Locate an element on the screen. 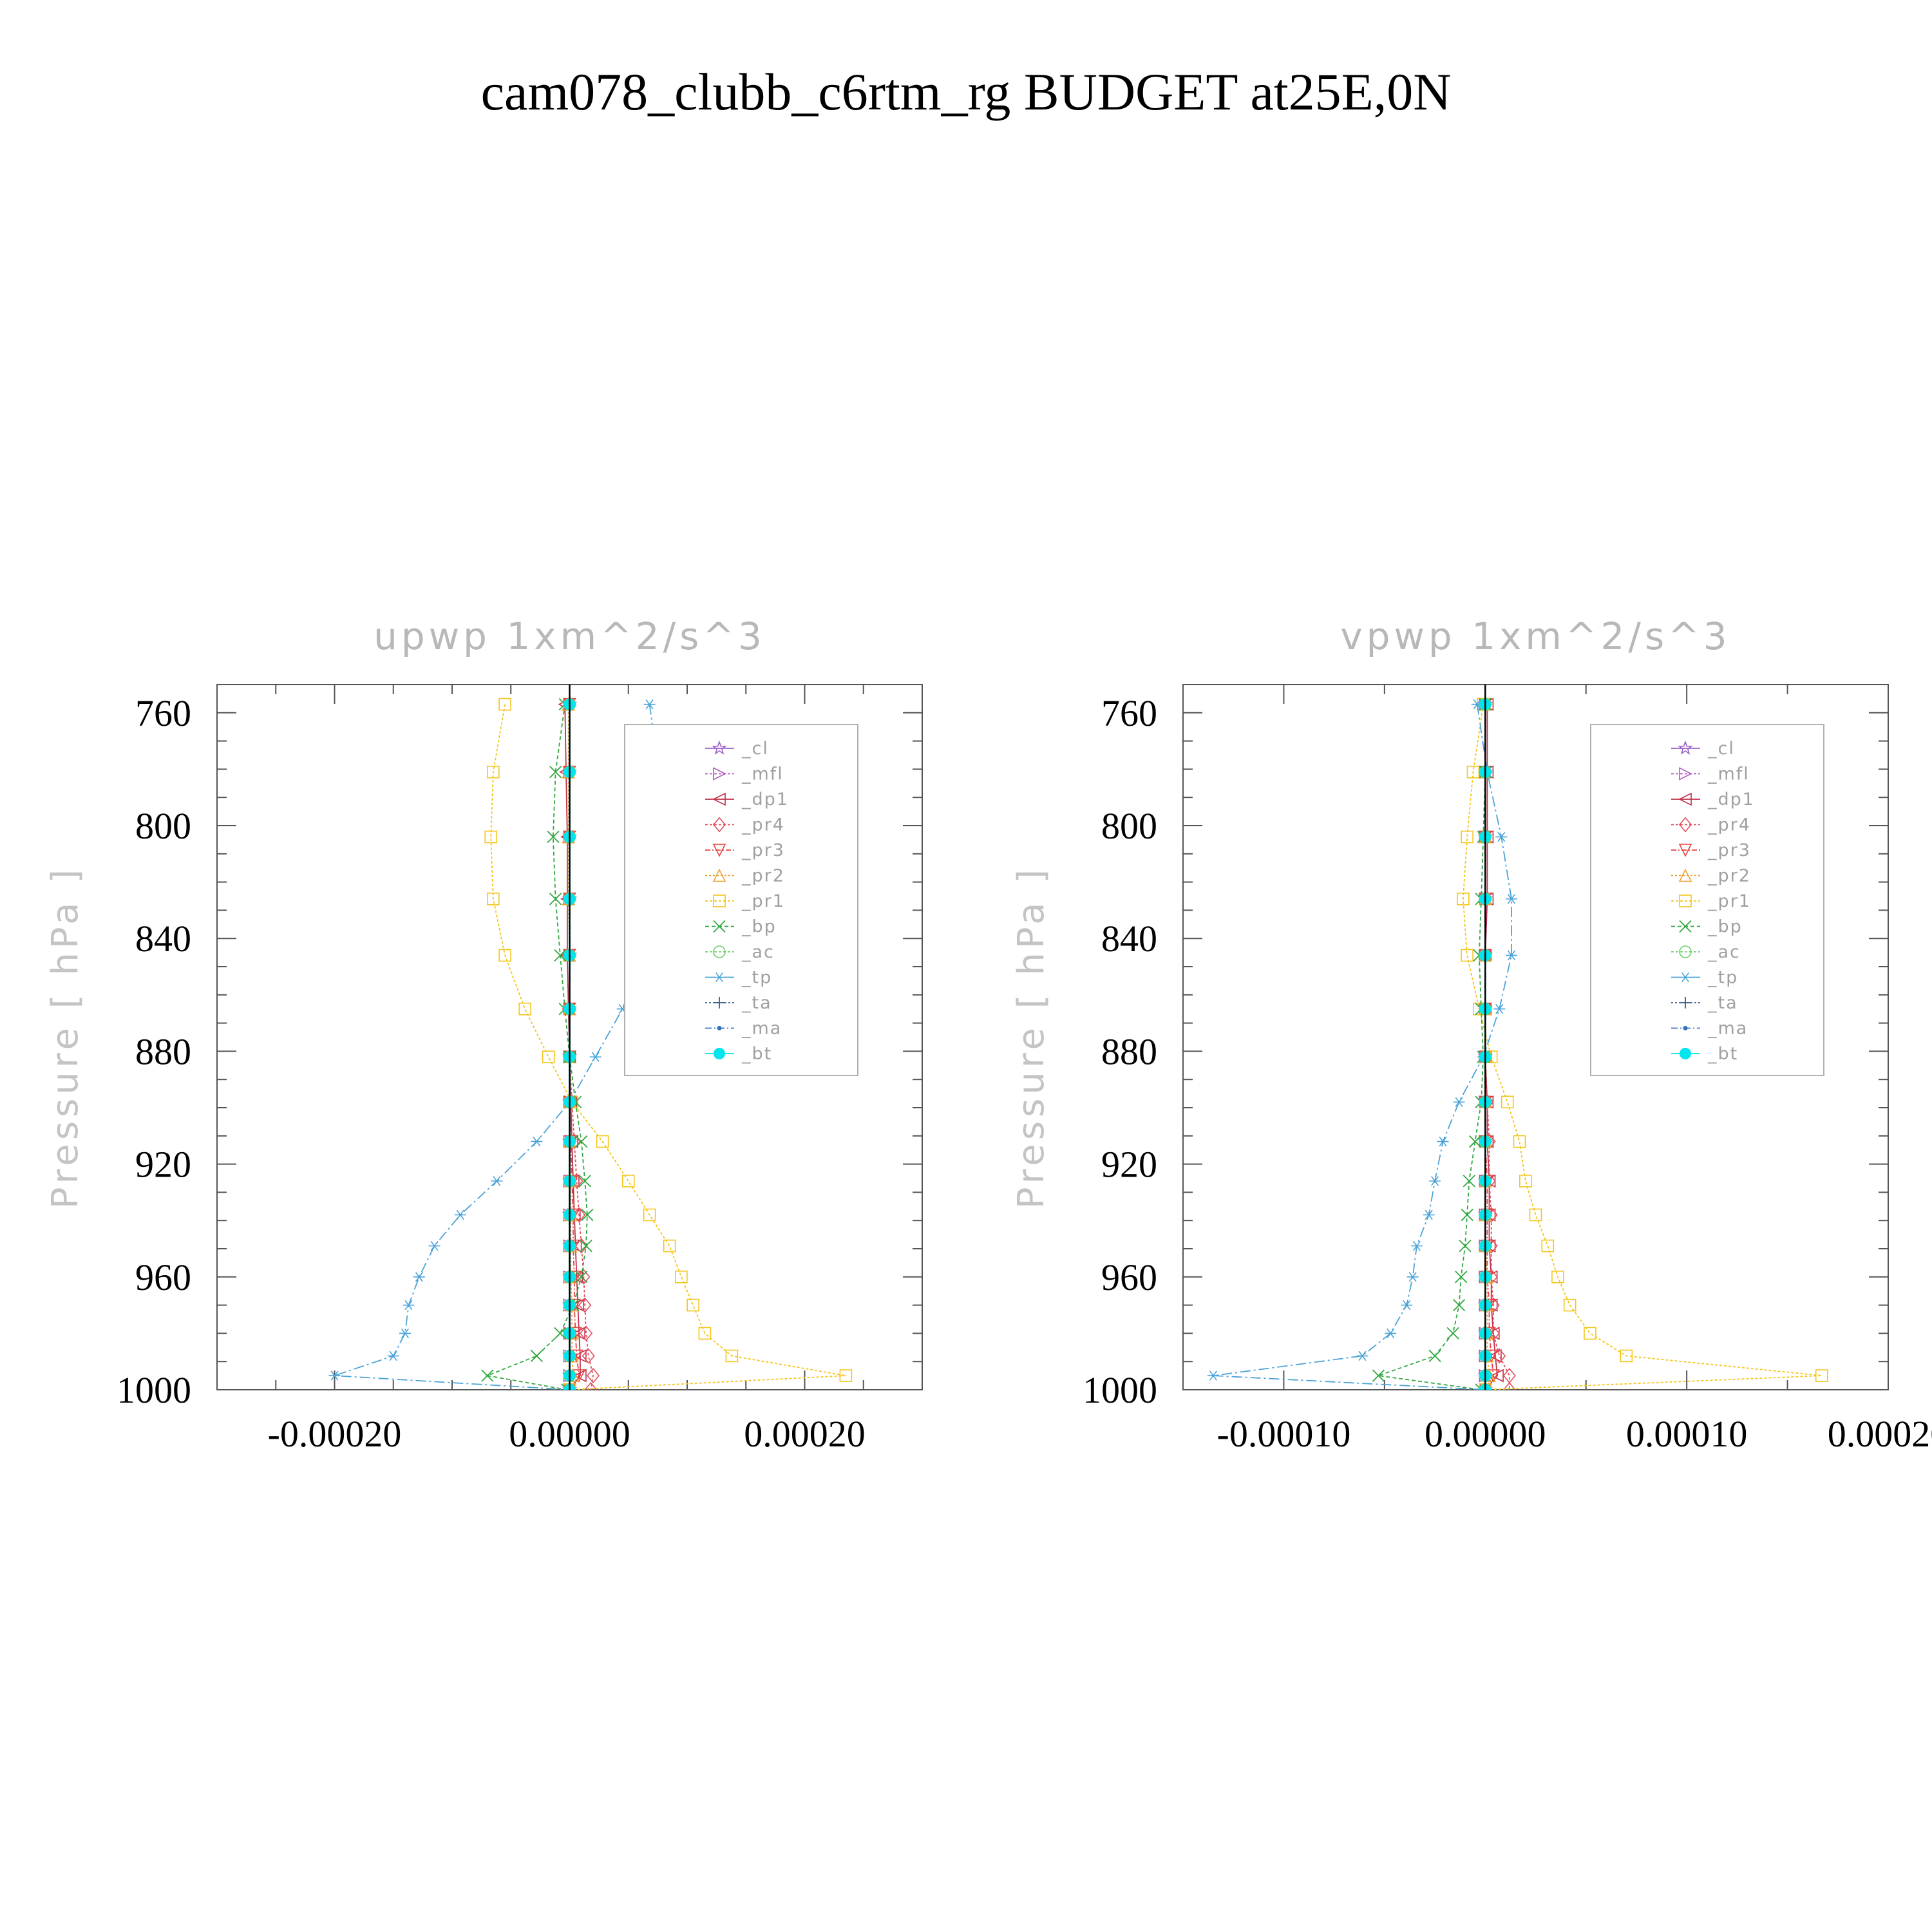 The image size is (1932, 1932). x-ticks: -0.00020 0.00000 0.00020 is located at coordinates (570, 1070).